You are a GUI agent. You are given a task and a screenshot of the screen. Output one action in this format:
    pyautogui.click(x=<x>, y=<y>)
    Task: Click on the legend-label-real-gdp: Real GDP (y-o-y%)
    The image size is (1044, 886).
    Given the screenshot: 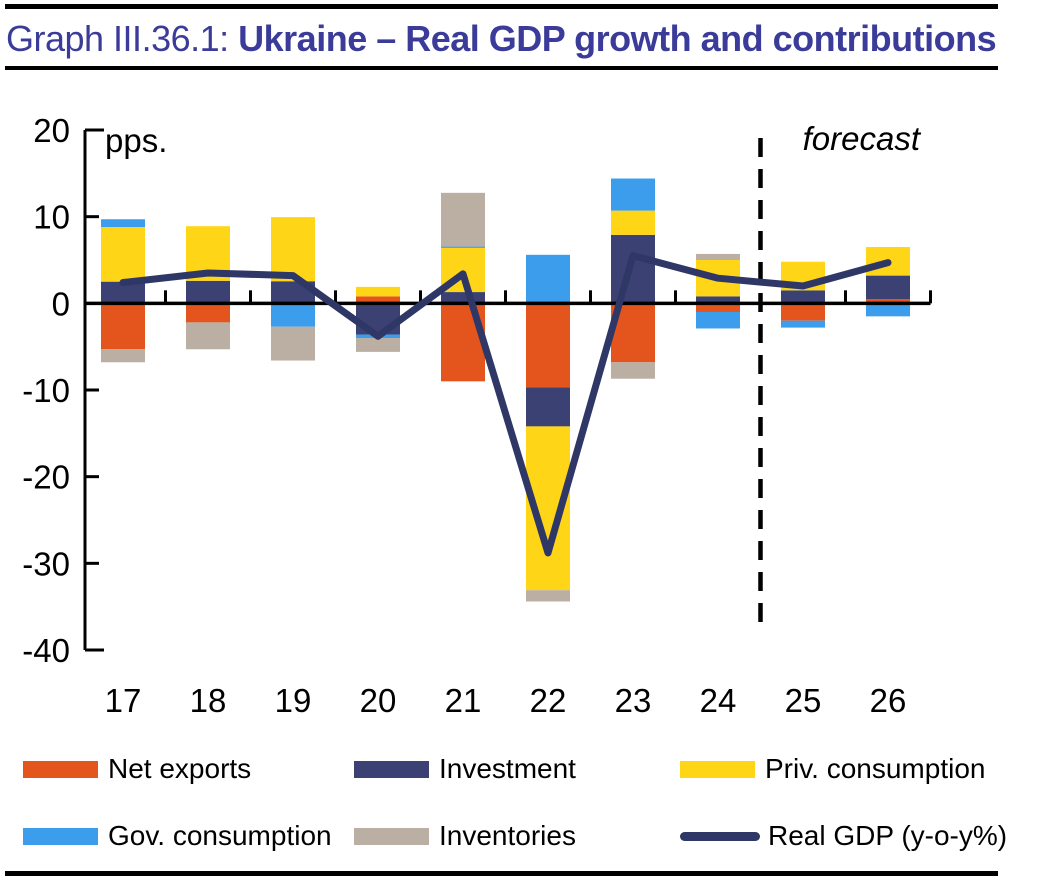 What is the action you would take?
    pyautogui.click(x=888, y=835)
    